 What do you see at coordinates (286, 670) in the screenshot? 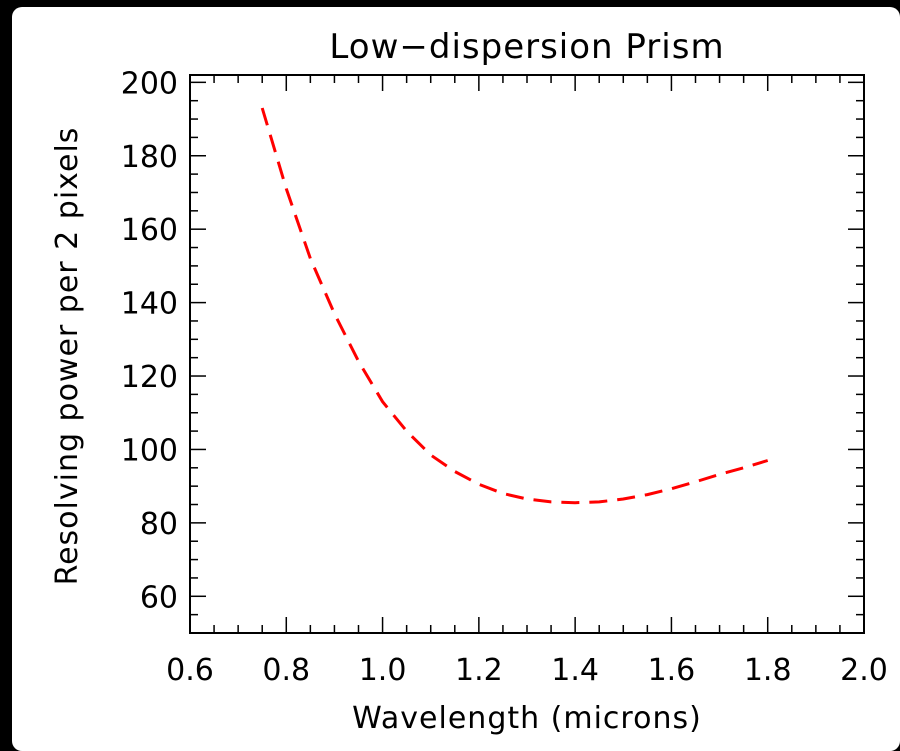
I see `x-tick-label: 0.8` at bounding box center [286, 670].